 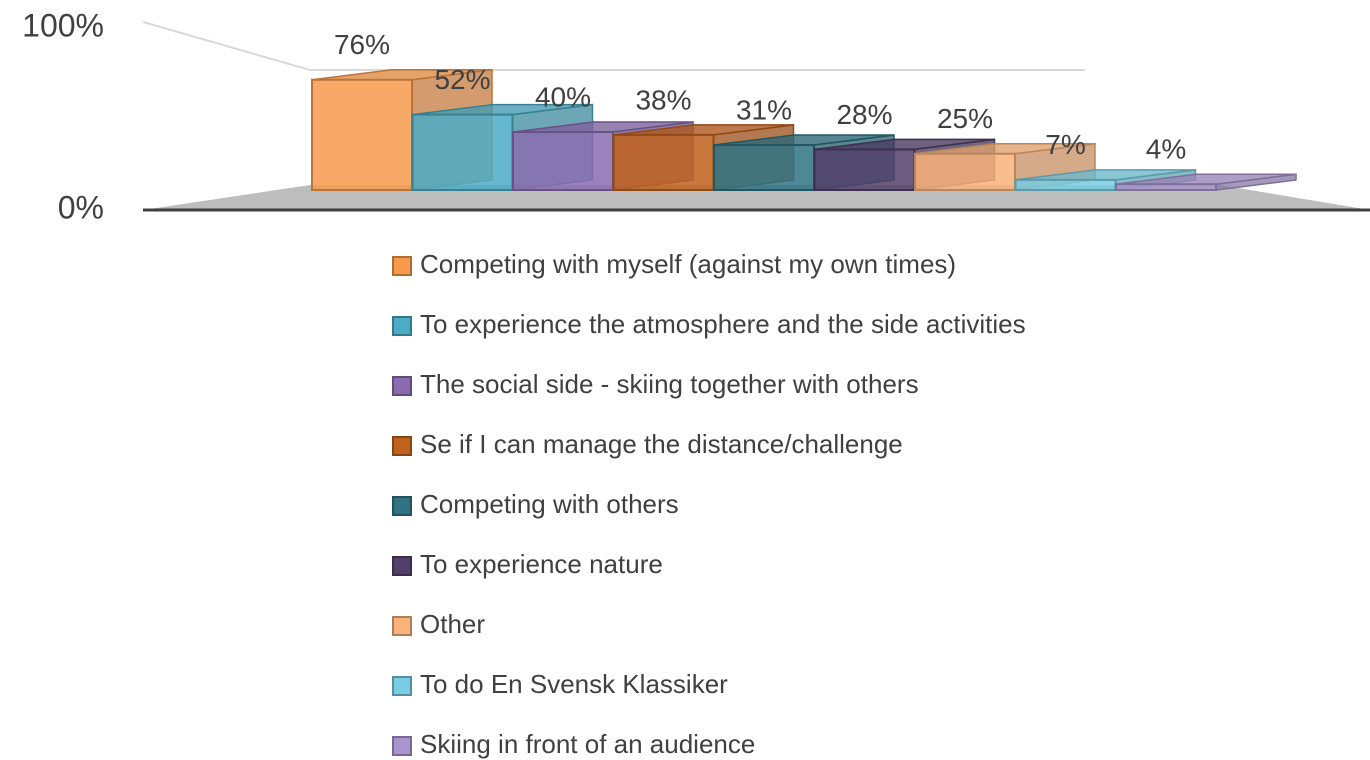 What do you see at coordinates (362, 44) in the screenshot?
I see `data-label: 76%` at bounding box center [362, 44].